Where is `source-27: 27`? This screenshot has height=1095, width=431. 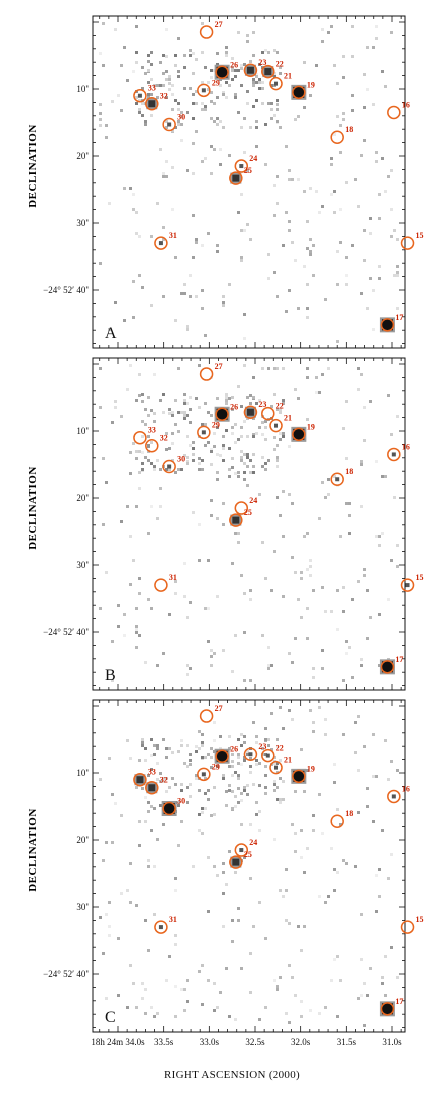 source-27: 27 is located at coordinates (211, 713).